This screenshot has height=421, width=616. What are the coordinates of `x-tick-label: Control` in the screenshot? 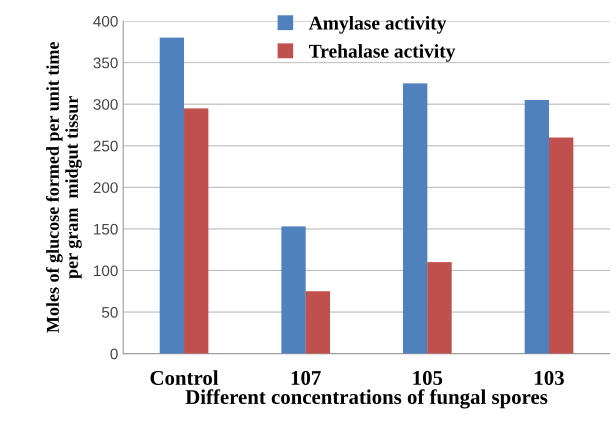 It's located at (184, 377).